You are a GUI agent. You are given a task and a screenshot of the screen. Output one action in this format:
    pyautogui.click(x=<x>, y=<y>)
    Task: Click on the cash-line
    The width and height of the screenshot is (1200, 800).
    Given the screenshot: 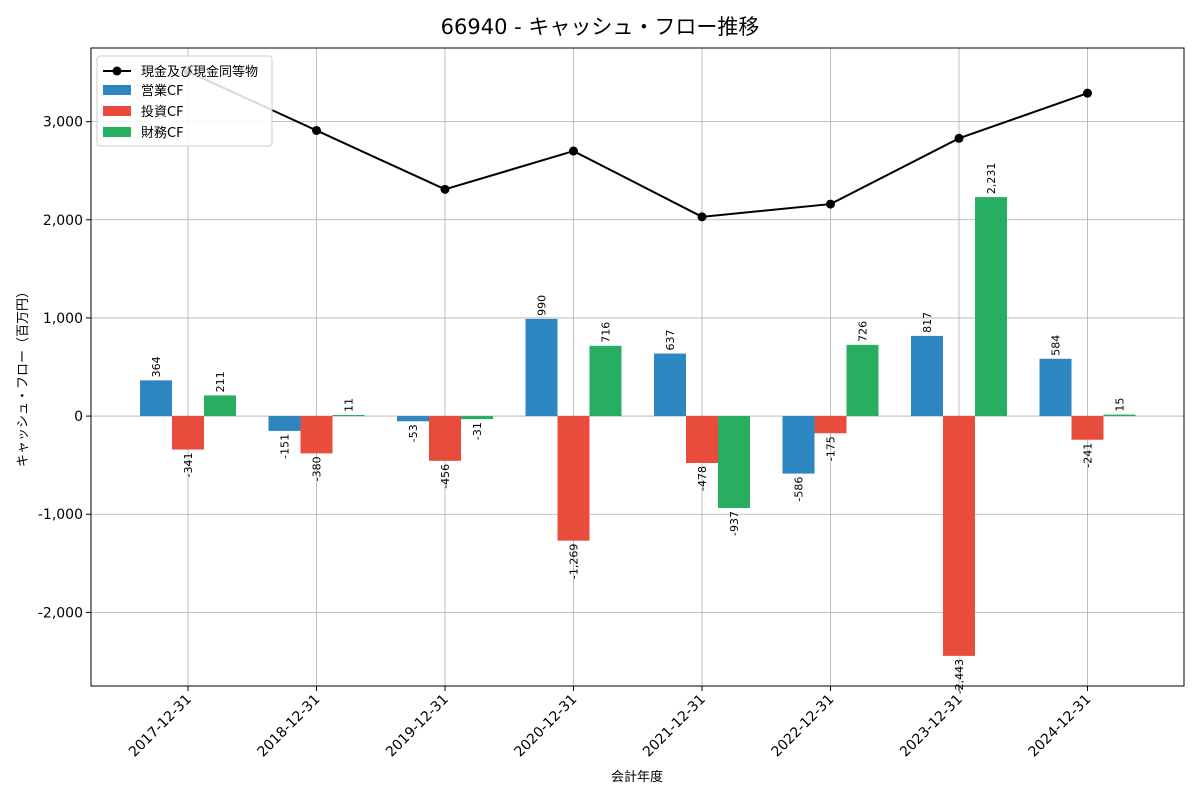 What is the action you would take?
    pyautogui.click(x=637, y=144)
    